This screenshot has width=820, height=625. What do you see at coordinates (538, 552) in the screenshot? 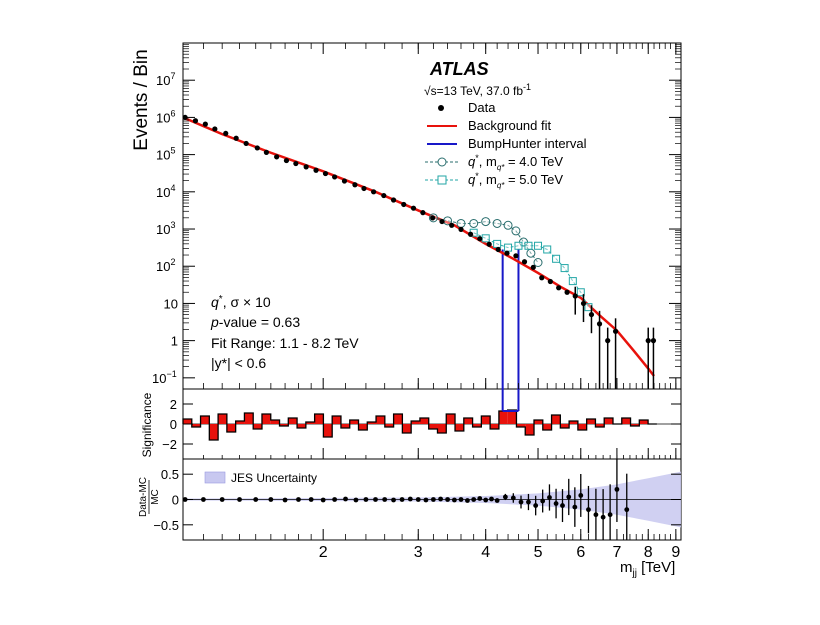
I see `x-tick-label: 5` at bounding box center [538, 552].